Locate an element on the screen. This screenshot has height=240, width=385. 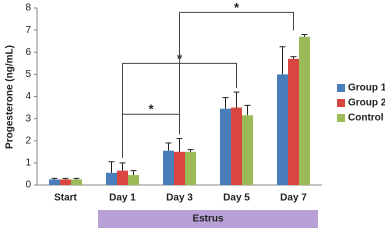
x-tick-label: Day 7 is located at coordinates (293, 198).